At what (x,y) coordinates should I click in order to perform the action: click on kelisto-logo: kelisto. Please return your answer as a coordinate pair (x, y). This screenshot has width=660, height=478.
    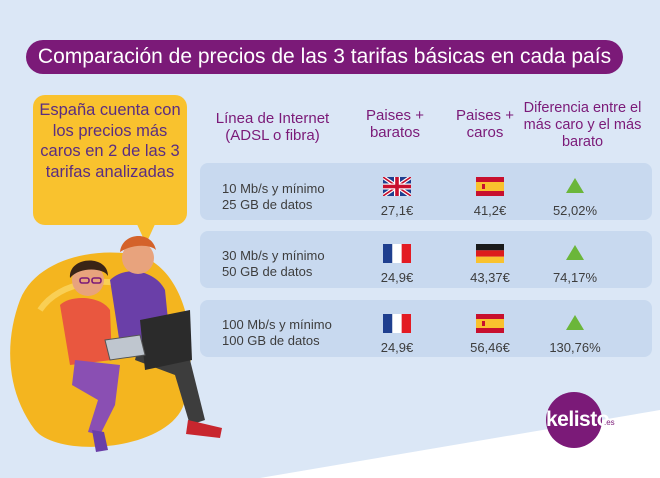
    Looking at the image, I should click on (578, 420).